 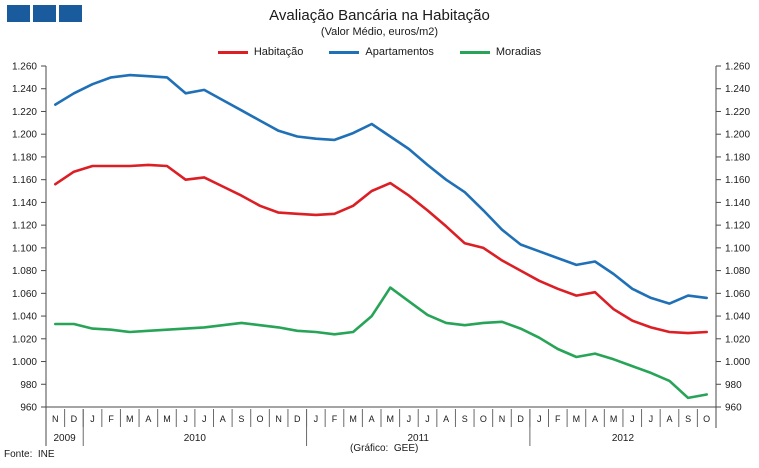 I want to click on y-axis-label-left: 1.220, so click(x=24, y=112).